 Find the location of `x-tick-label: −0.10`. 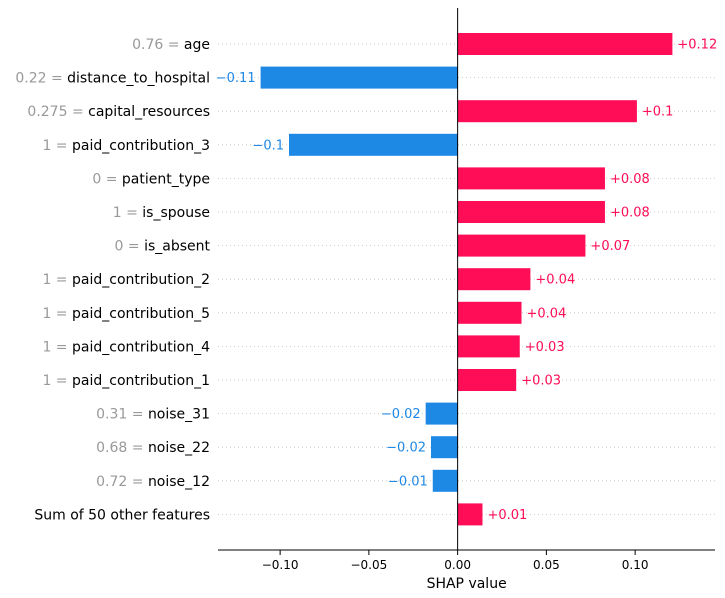

x-tick-label: −0.10 is located at coordinates (280, 565).